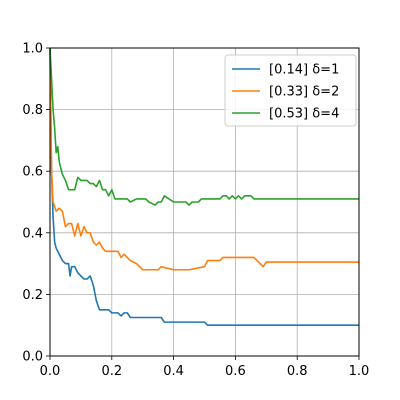 The width and height of the screenshot is (400, 400). Describe the element at coordinates (32, 110) in the screenshot. I see `y-tick-label: 0.8` at that location.